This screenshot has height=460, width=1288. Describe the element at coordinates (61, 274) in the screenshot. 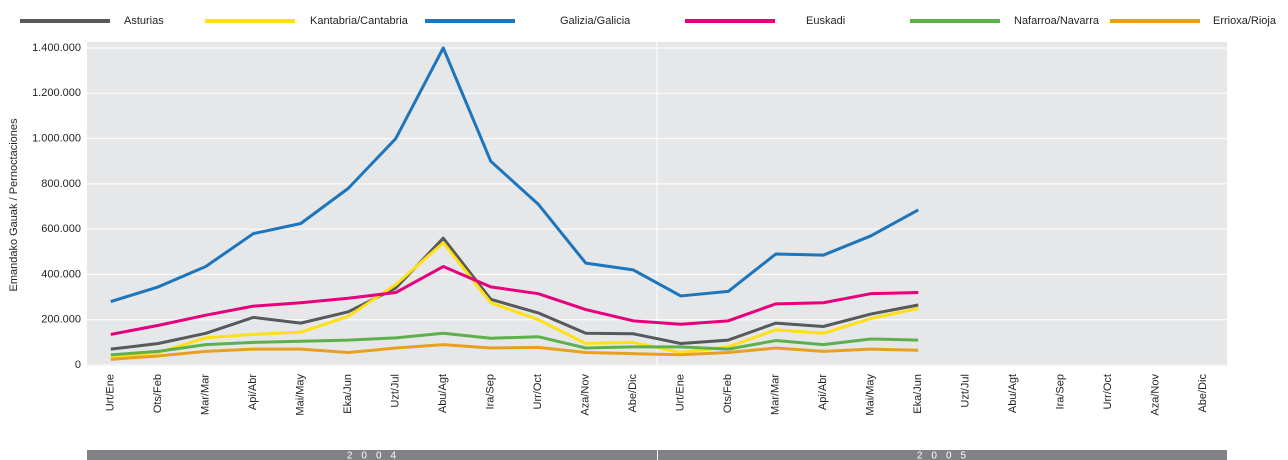

I see `y-tick-label: 400.000` at that location.